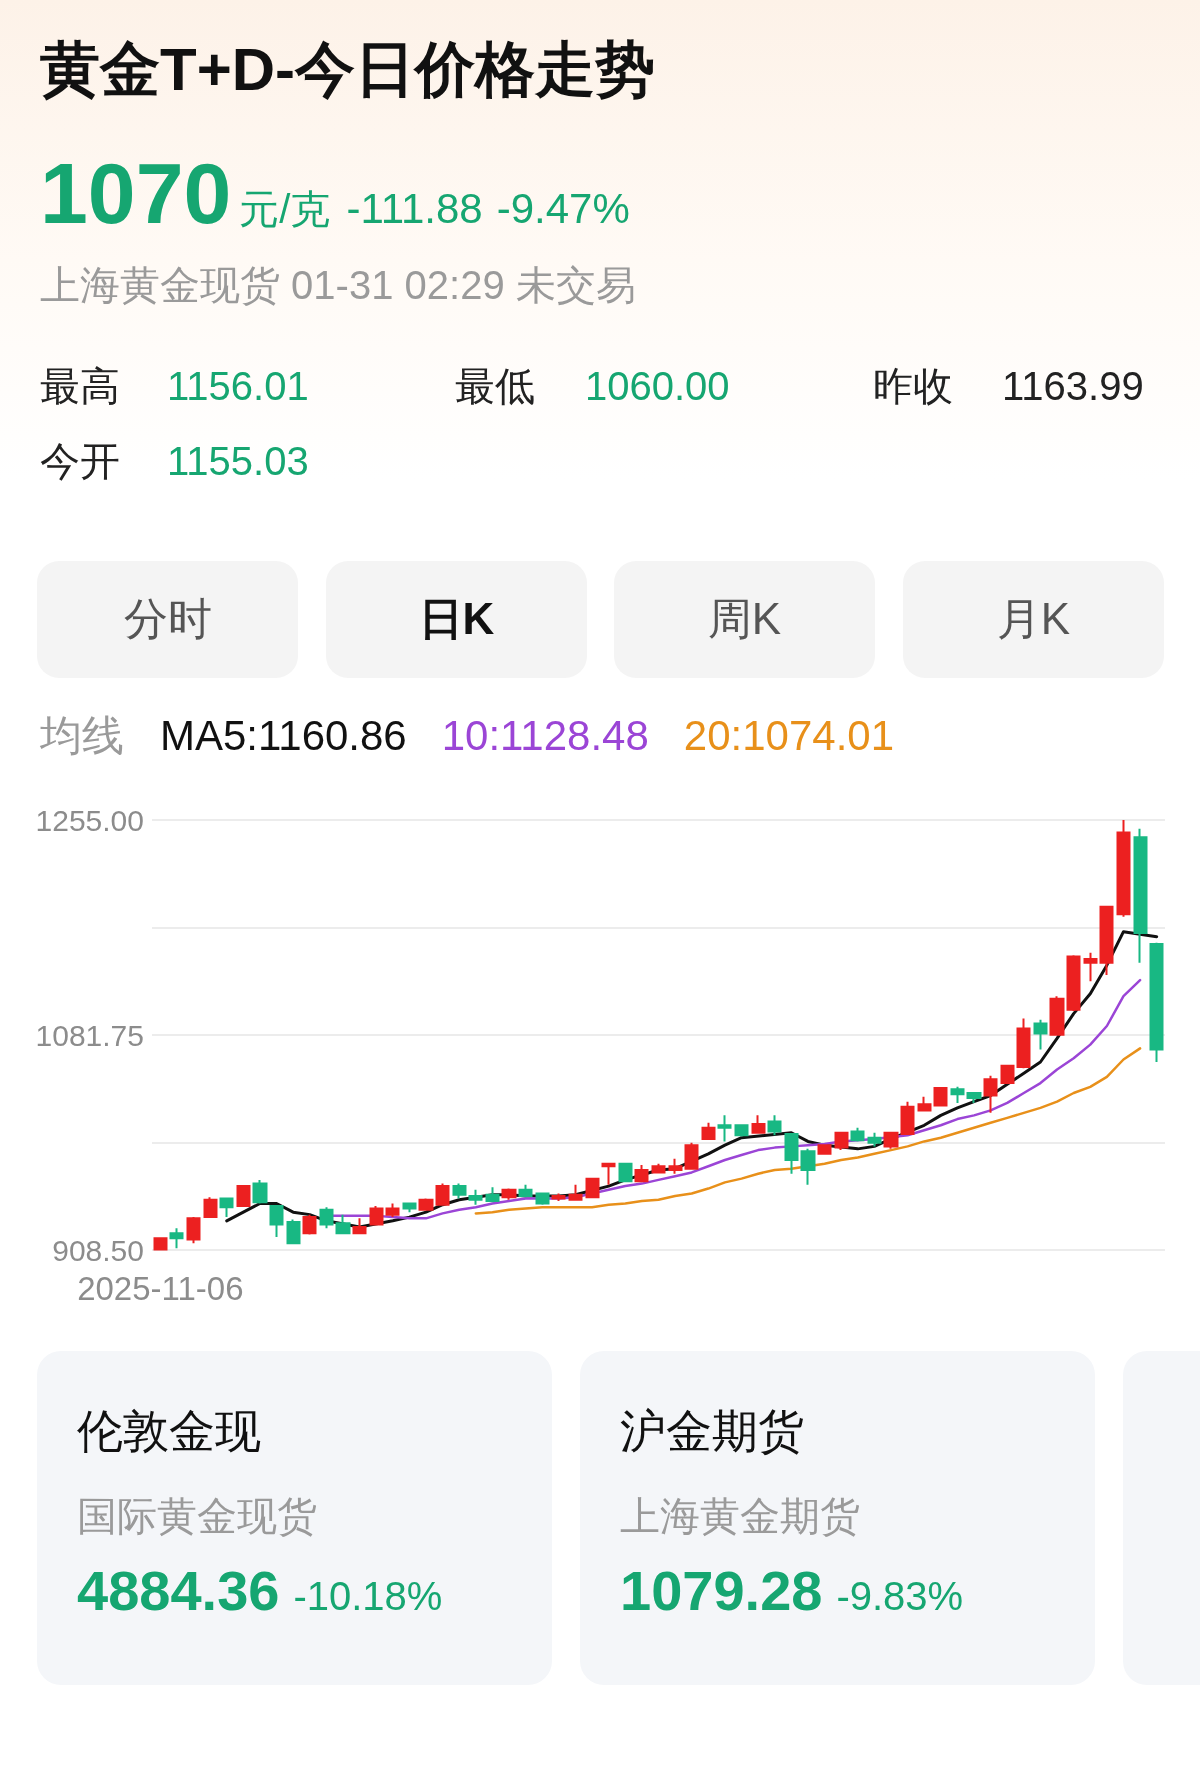 This screenshot has width=1200, height=1770. Describe the element at coordinates (657, 386) in the screenshot. I see `text: 1060.00` at that location.